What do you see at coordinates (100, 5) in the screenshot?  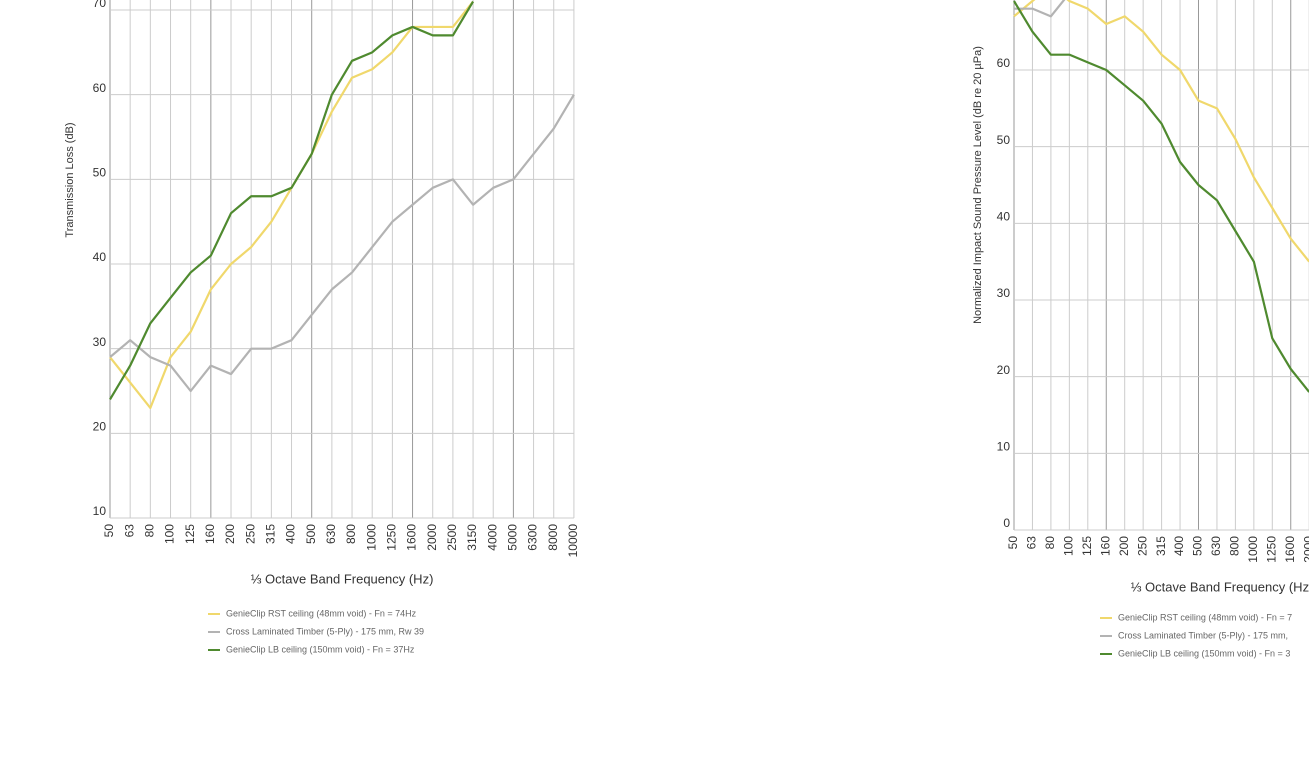 I see `y-tick-label: 70` at bounding box center [100, 5].